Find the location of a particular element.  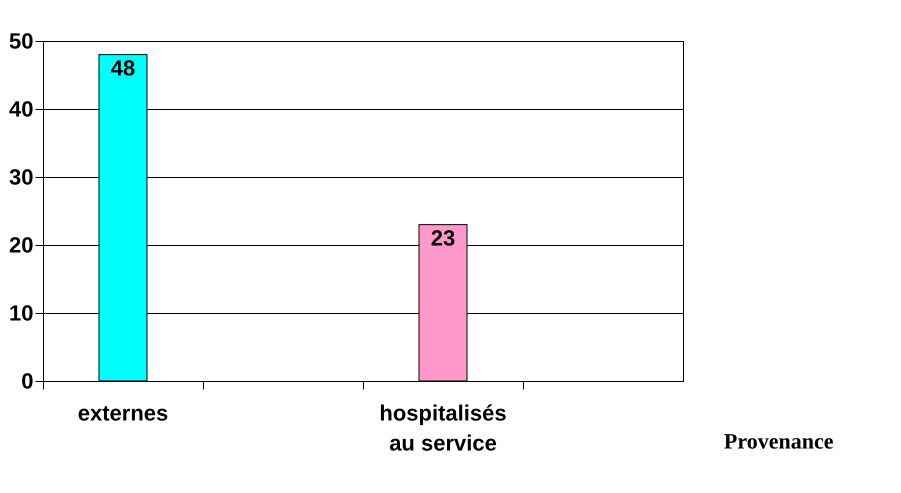

x-tick-label: externes is located at coordinates (123, 413).